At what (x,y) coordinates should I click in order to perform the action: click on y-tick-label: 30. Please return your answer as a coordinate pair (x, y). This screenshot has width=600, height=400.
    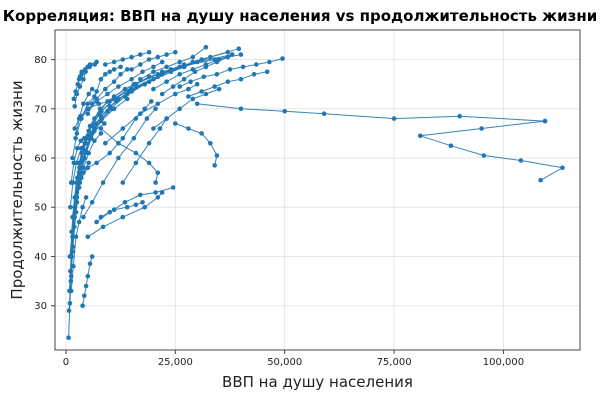
    Looking at the image, I should click on (40, 306).